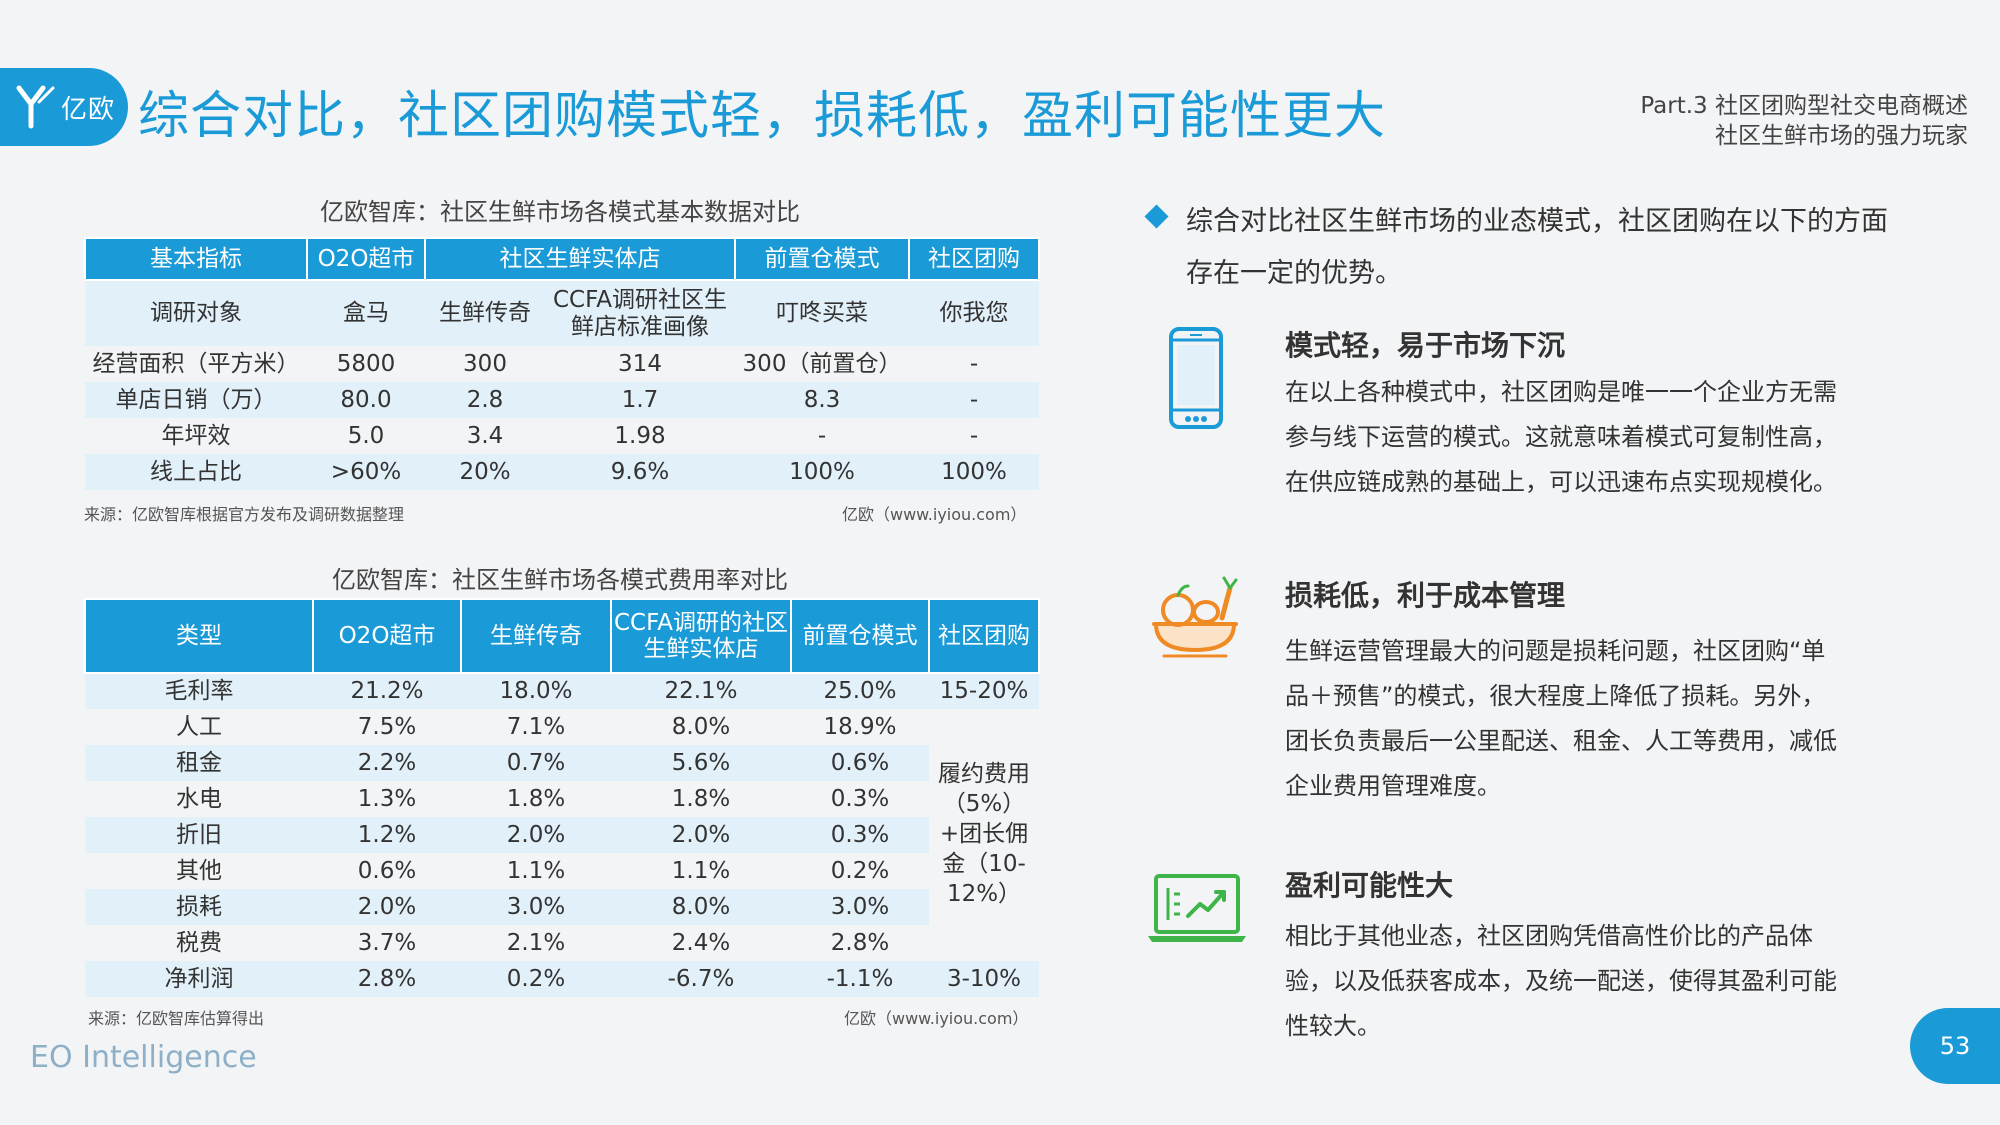 The width and height of the screenshot is (2000, 1125). What do you see at coordinates (640, 400) in the screenshot?
I see `table-cell: 1.7` at bounding box center [640, 400].